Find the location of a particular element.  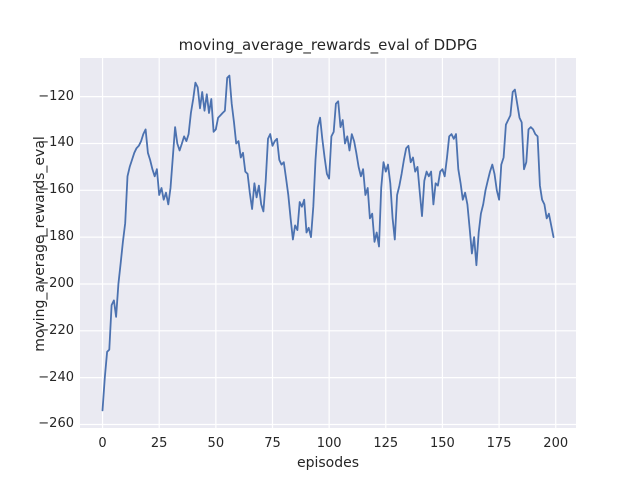

y-tick-label: −220 is located at coordinates (56, 330).